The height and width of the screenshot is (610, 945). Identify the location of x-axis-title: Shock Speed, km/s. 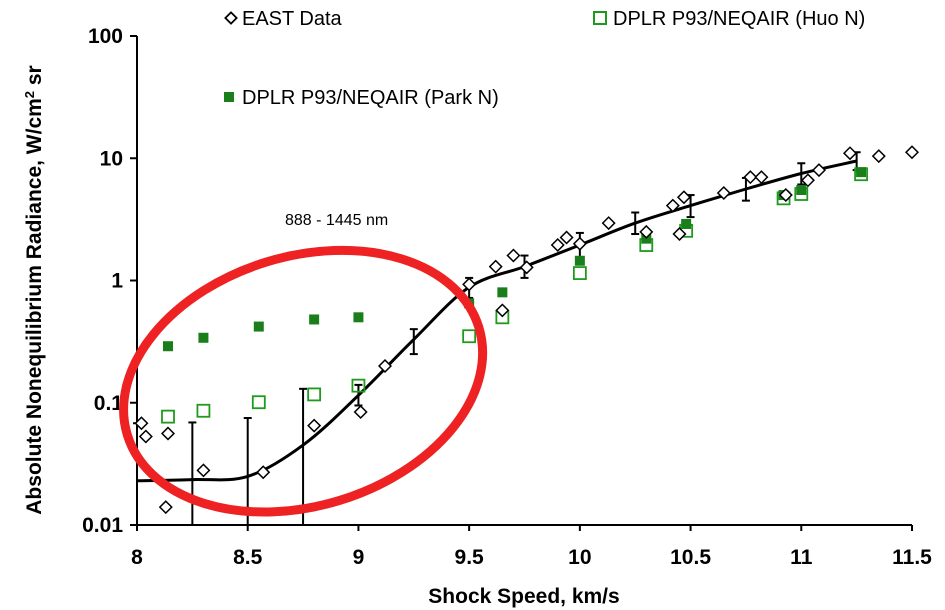
(523, 596).